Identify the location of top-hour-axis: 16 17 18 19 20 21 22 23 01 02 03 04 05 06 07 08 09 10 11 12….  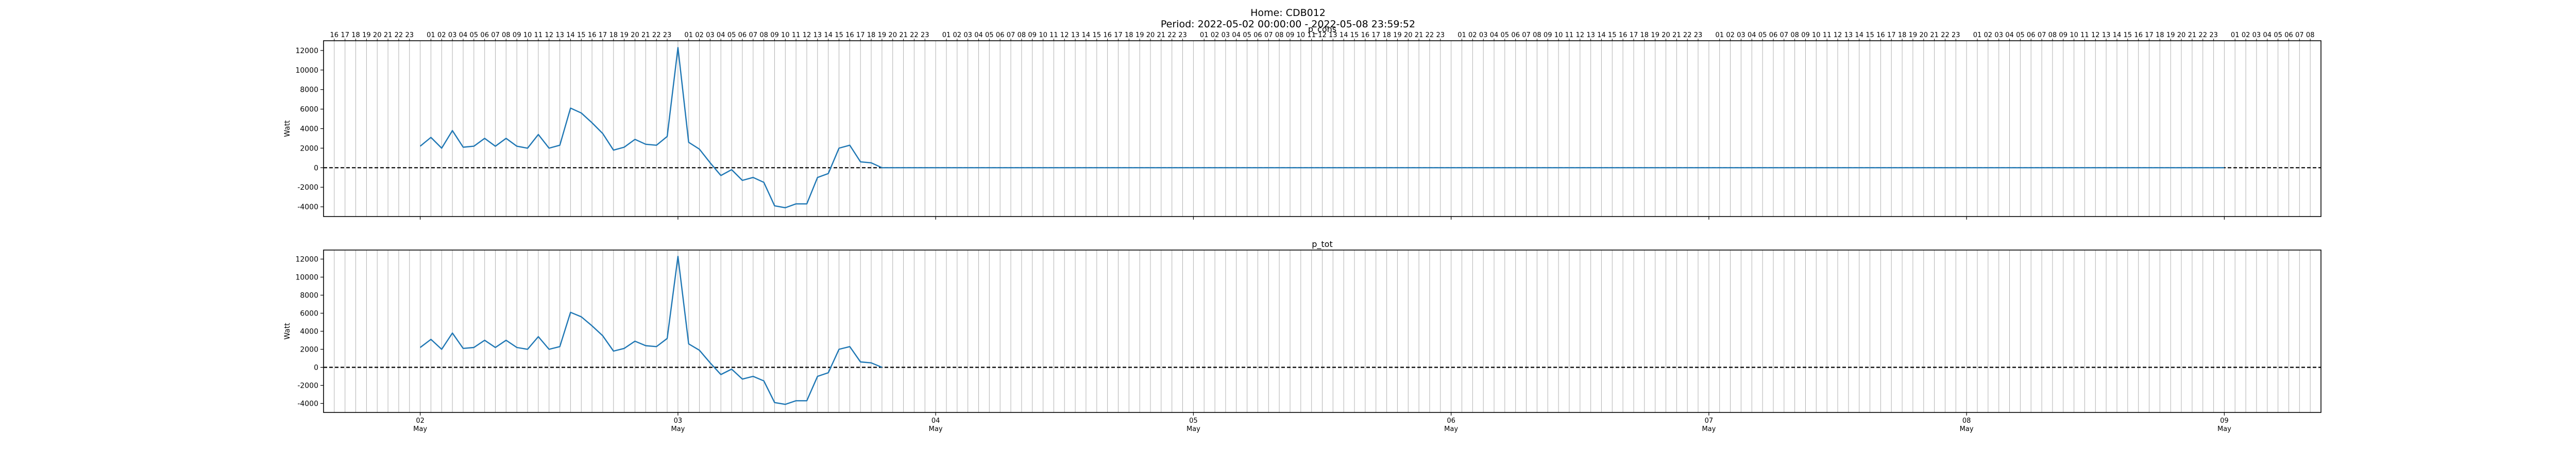
(1322, 36).